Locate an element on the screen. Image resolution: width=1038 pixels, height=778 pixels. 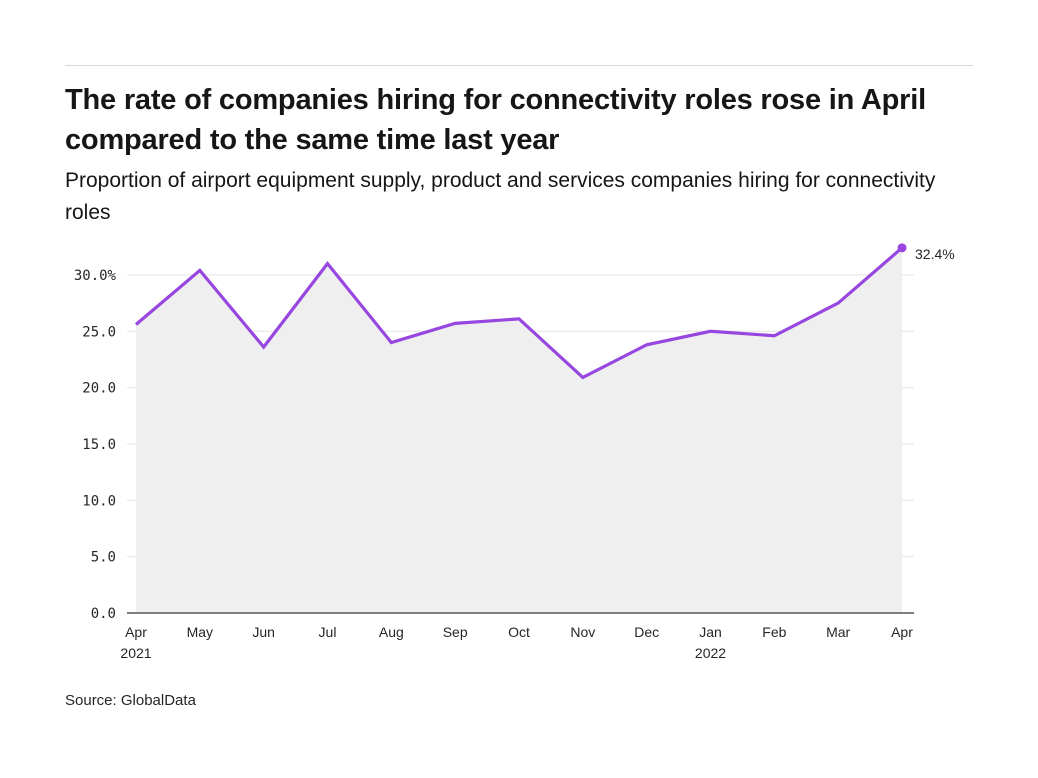
y-axis-ticks: 0.0 5.0 10.0 15.0 20.0 25.0 30.0% is located at coordinates (95, 445).